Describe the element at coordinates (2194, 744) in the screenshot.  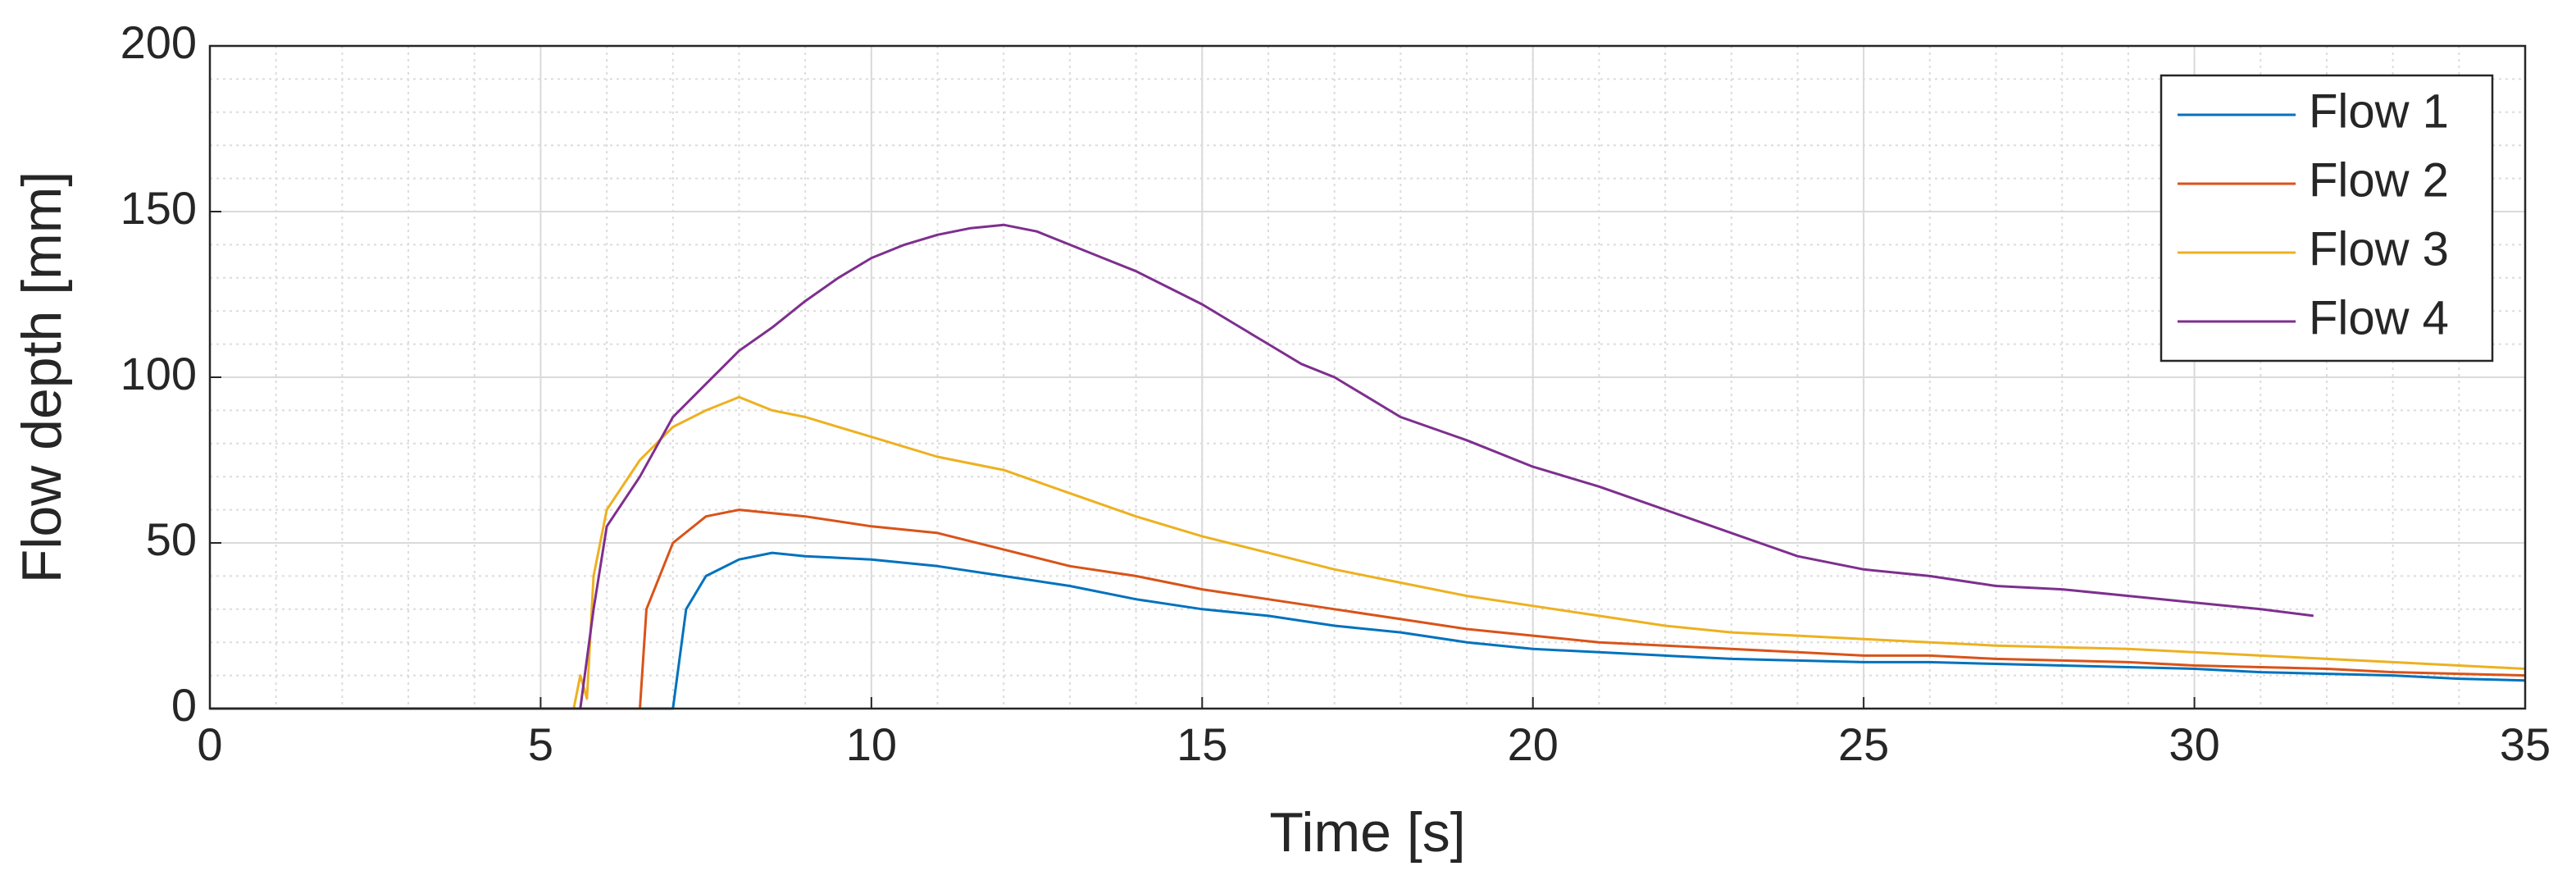
I see `x-tick-label: 30` at that location.